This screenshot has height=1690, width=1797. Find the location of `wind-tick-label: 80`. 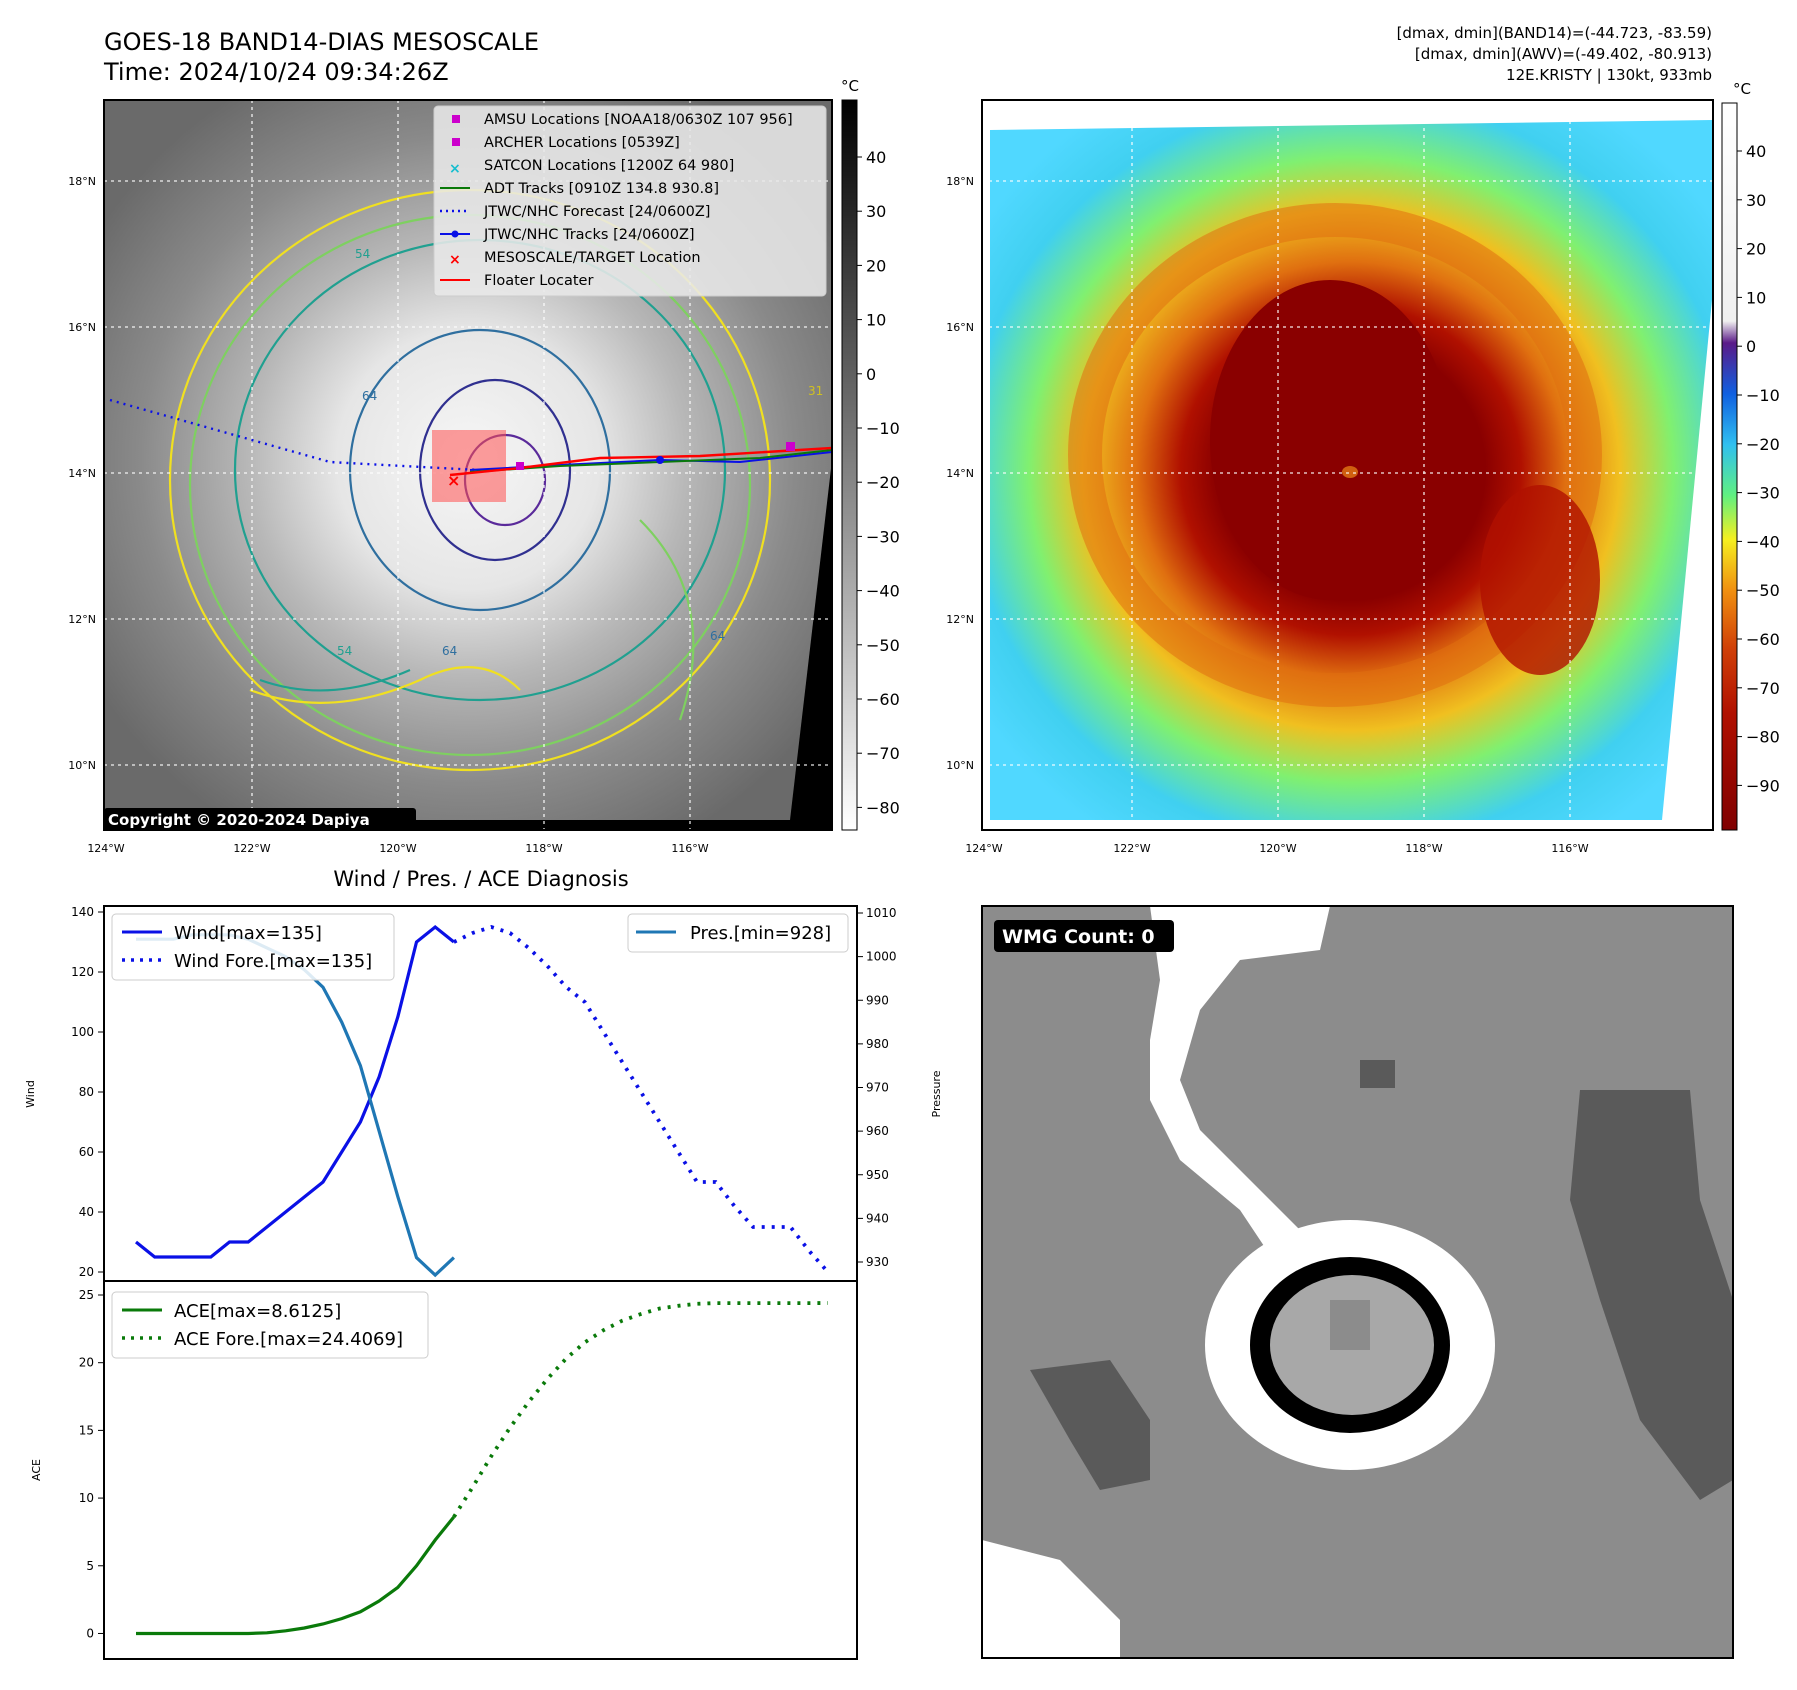

wind-tick-label: 80 is located at coordinates (86, 1092).